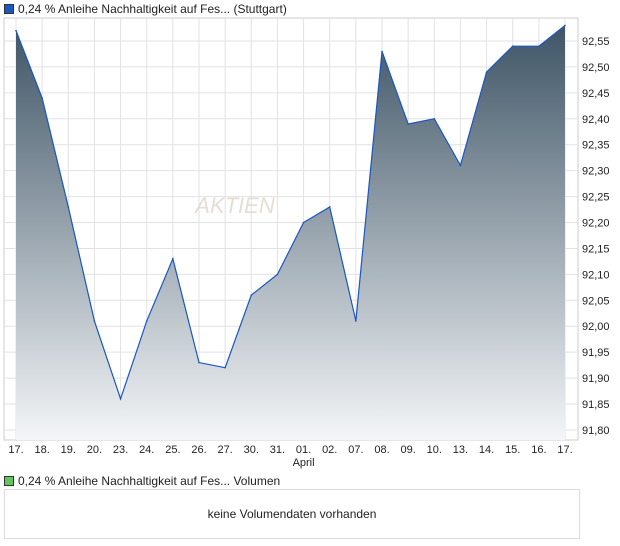  I want to click on y-tick-label: 92,45, so click(596, 94).